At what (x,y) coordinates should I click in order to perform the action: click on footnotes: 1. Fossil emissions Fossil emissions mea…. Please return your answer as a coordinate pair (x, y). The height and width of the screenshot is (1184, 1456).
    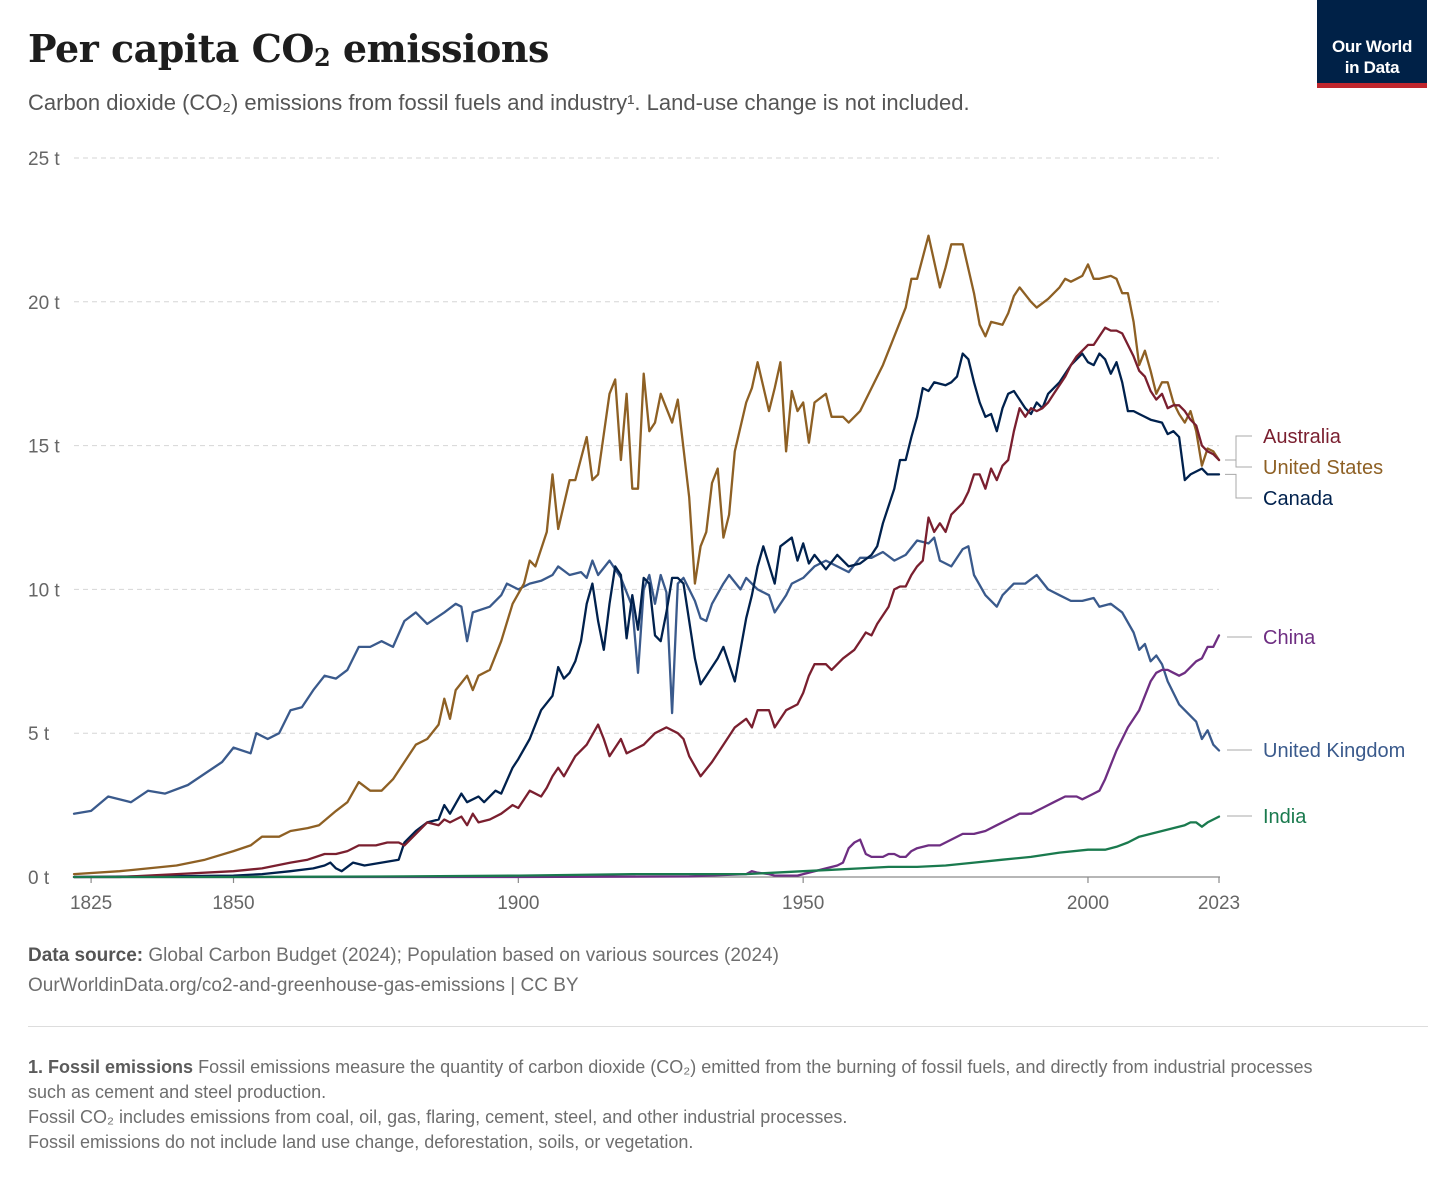
    Looking at the image, I should click on (688, 1105).